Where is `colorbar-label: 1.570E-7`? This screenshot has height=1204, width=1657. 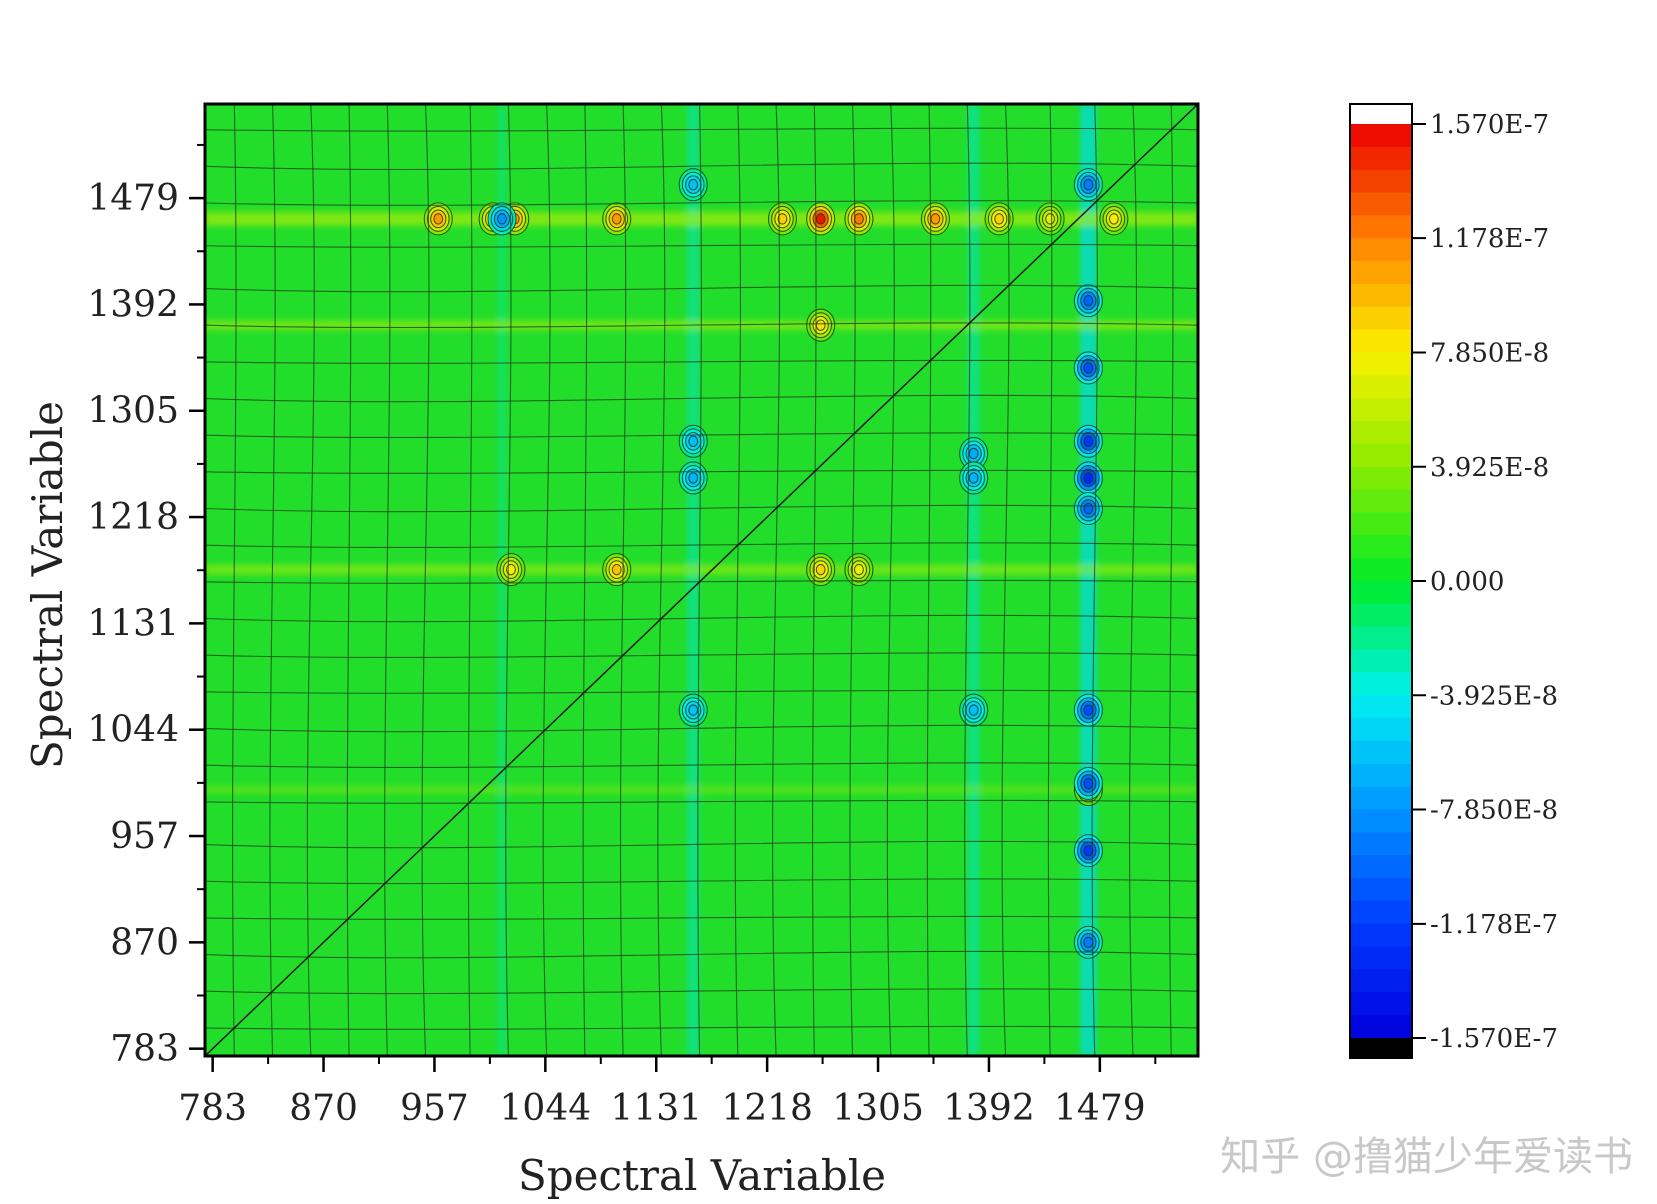 colorbar-label: 1.570E-7 is located at coordinates (1489, 125).